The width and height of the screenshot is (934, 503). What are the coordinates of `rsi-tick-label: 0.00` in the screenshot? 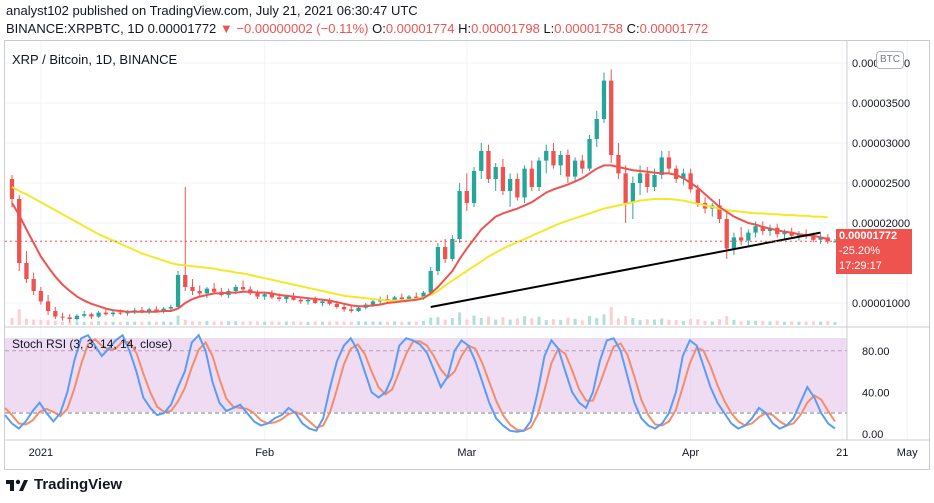 It's located at (872, 435).